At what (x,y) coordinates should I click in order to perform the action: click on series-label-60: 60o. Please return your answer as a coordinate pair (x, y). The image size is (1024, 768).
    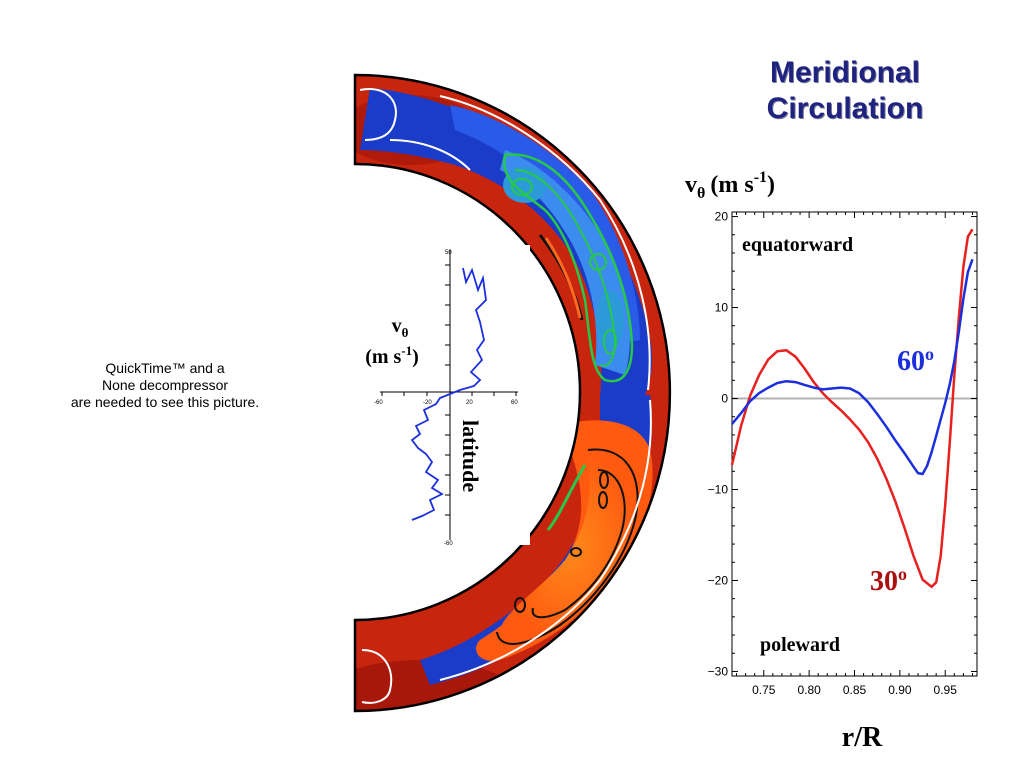
    Looking at the image, I should click on (915, 360).